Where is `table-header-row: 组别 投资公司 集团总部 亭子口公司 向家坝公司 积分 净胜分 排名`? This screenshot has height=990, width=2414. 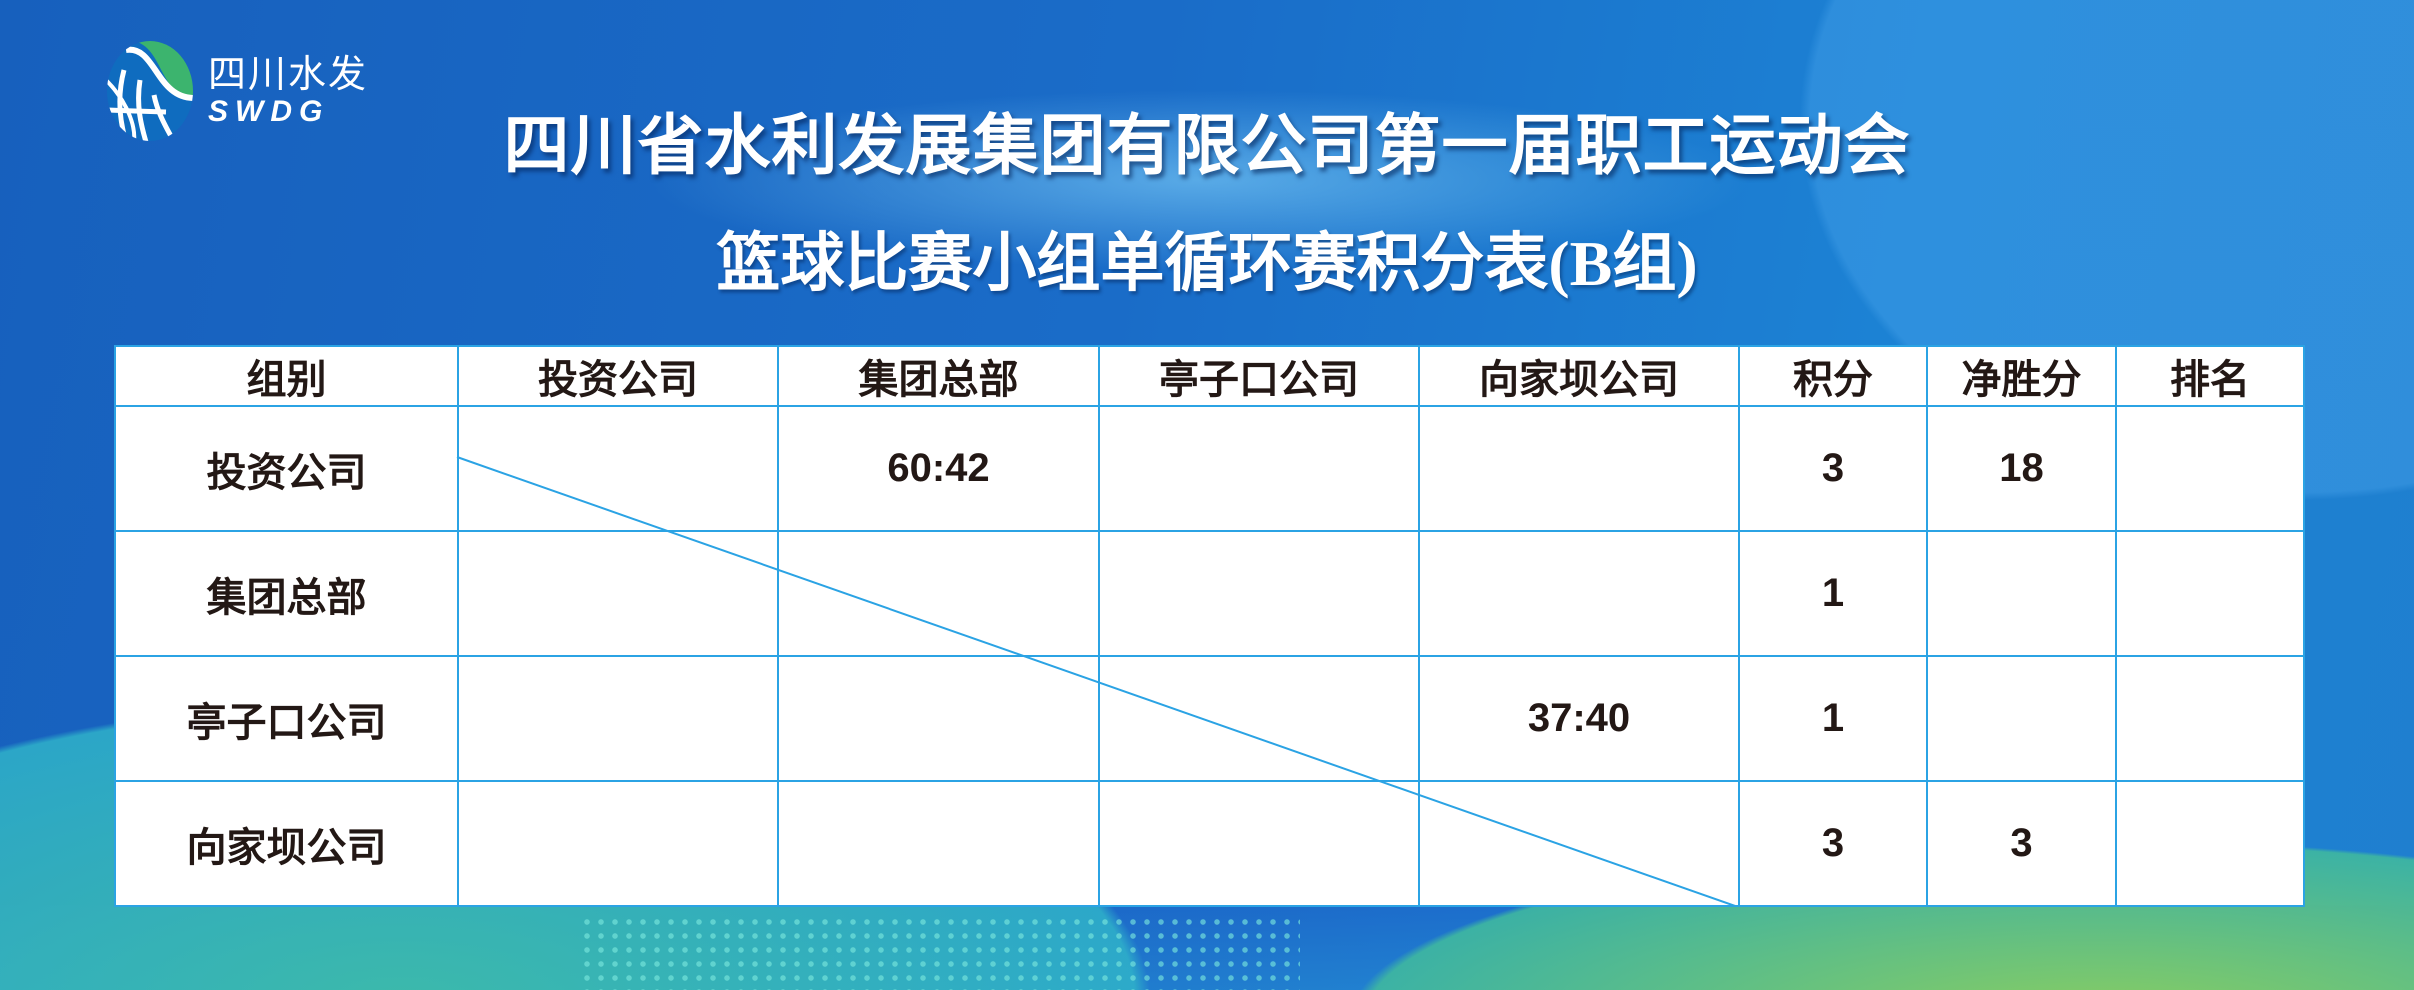 table-header-row: 组别 投资公司 集团总部 亭子口公司 向家坝公司 积分 净胜分 排名 is located at coordinates (1209, 376).